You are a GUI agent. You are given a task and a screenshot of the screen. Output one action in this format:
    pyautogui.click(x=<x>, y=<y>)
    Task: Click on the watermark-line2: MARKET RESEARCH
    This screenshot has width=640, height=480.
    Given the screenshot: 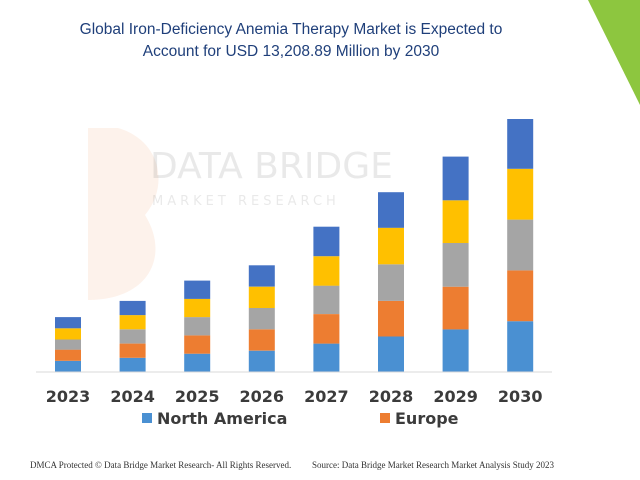 What is the action you would take?
    pyautogui.click(x=246, y=201)
    